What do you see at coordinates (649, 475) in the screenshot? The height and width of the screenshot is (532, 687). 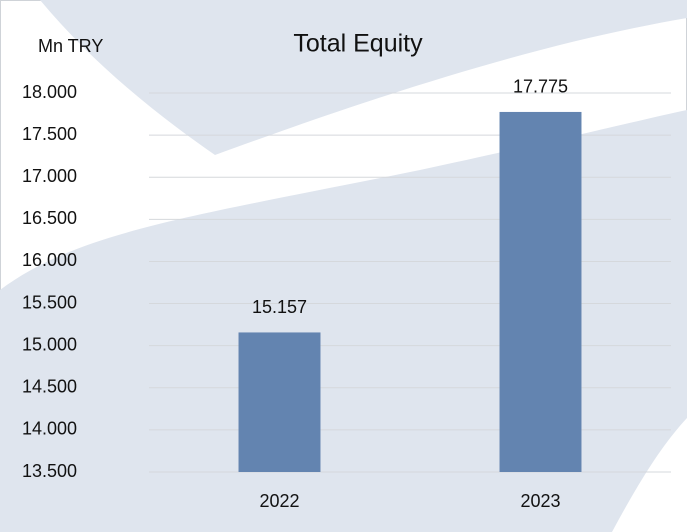 I see `decor-shape` at bounding box center [649, 475].